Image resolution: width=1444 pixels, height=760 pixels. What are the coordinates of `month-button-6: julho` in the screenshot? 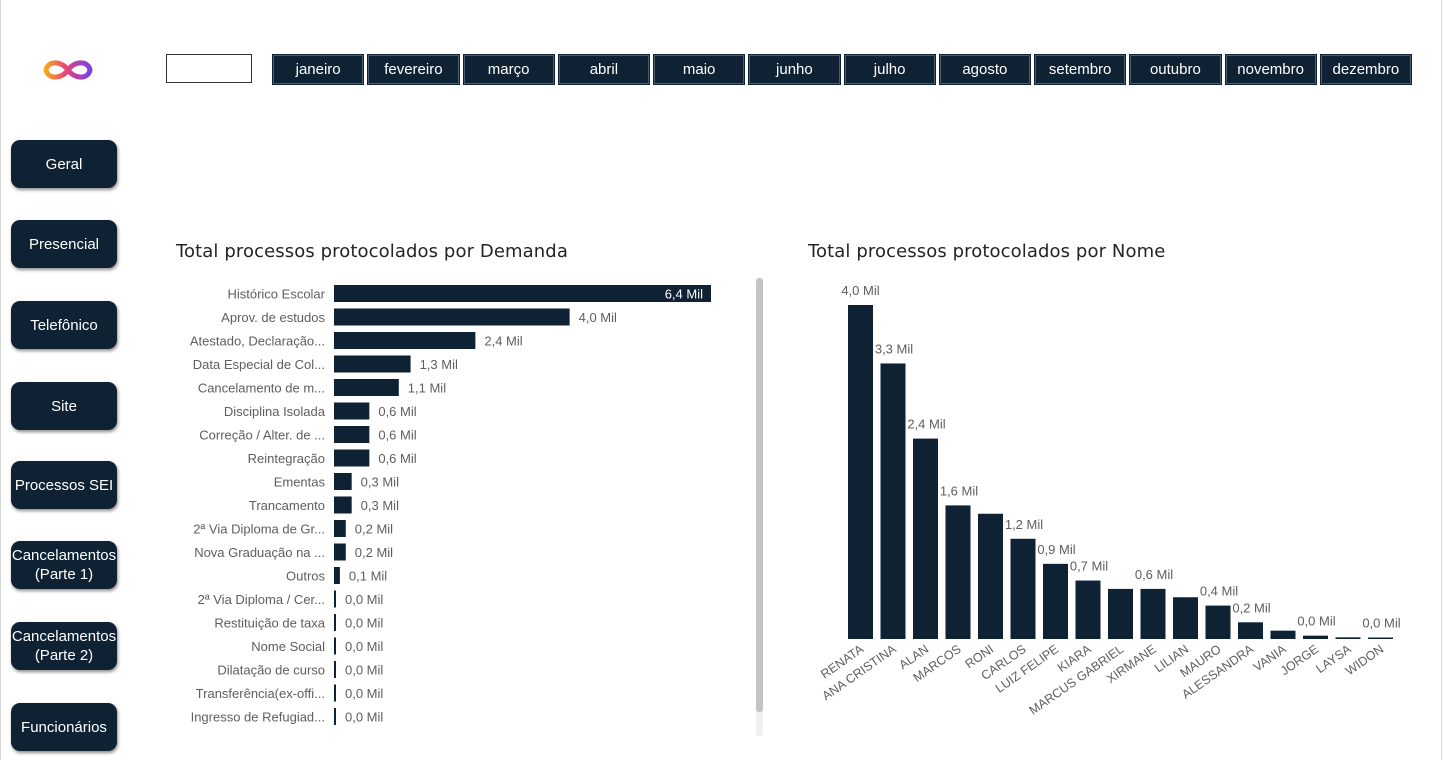 It's located at (889, 69).